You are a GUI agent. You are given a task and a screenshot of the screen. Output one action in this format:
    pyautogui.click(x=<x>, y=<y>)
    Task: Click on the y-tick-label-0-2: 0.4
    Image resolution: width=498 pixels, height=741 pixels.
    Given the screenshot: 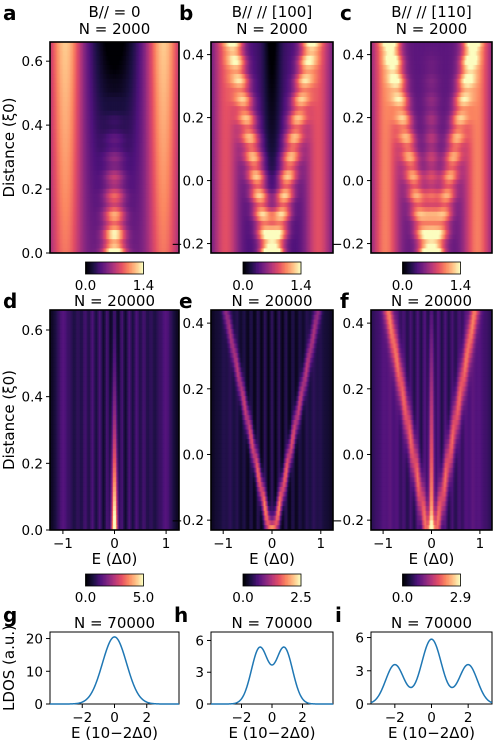 What is the action you would take?
    pyautogui.click(x=32, y=126)
    